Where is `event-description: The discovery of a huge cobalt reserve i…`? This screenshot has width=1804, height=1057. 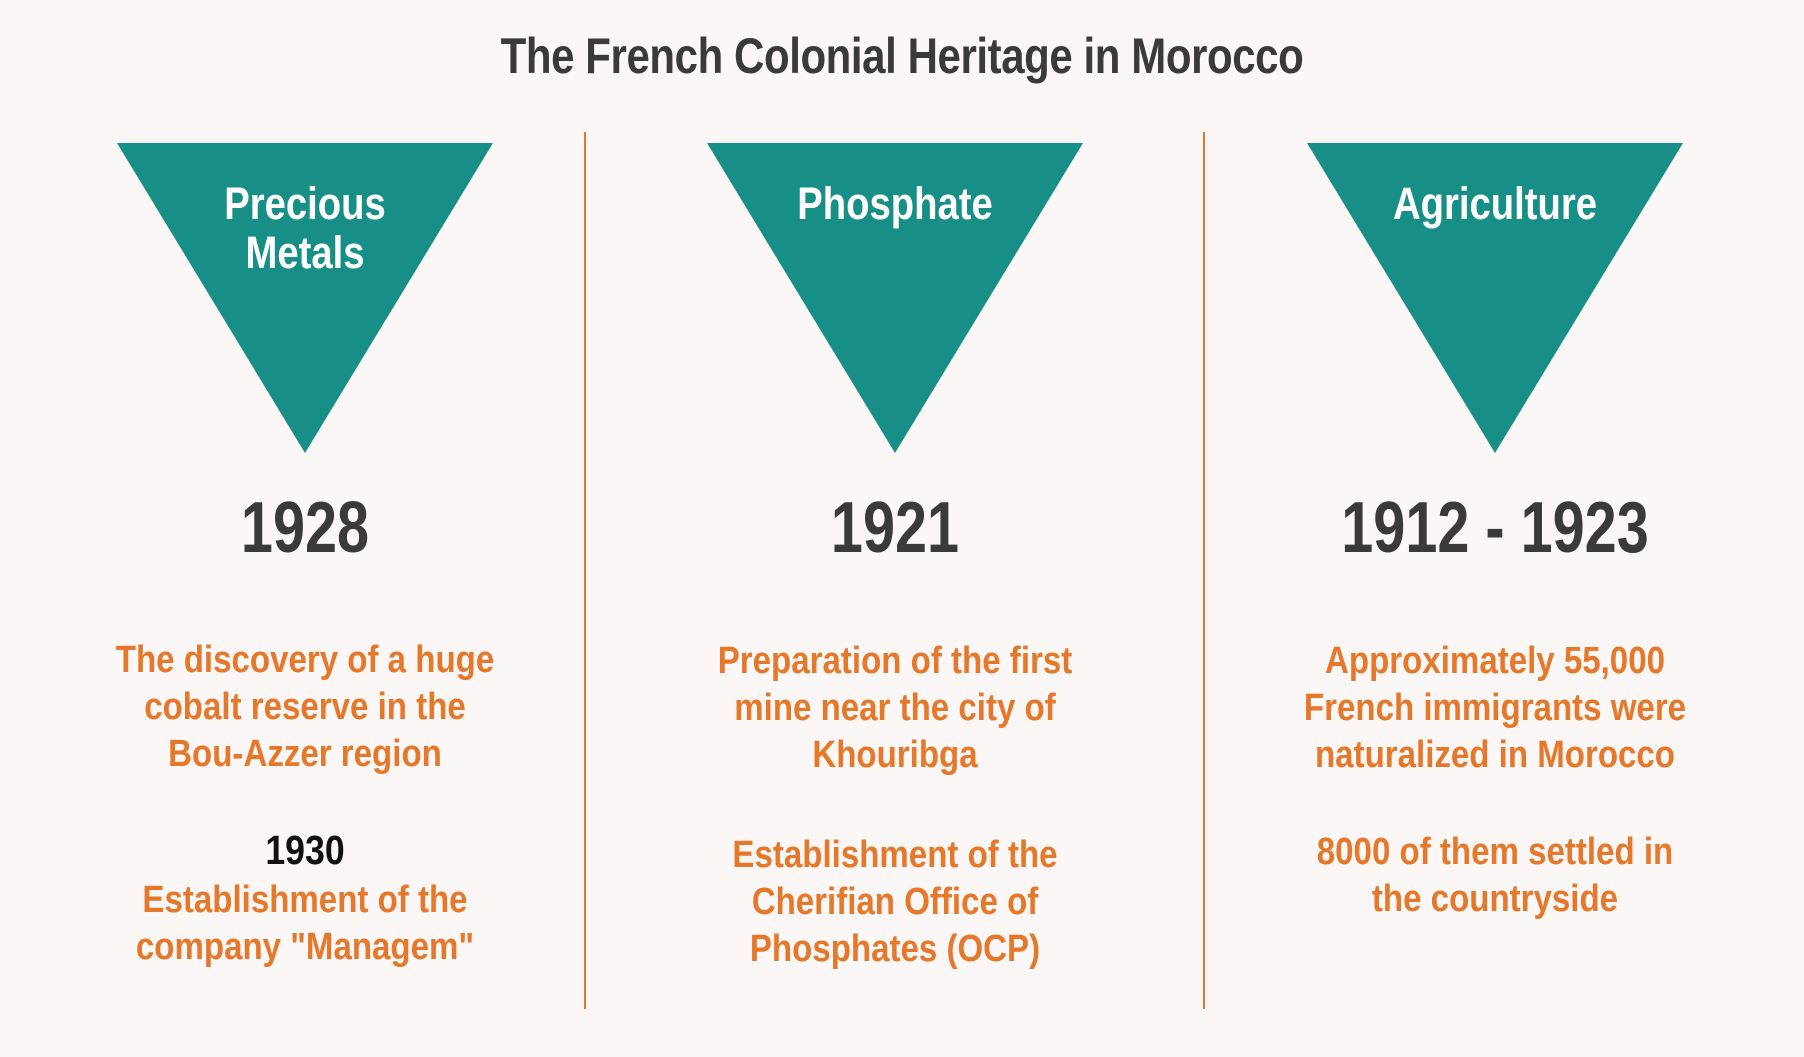
event-description: The discovery of a huge cobalt reserve i… is located at coordinates (305, 707).